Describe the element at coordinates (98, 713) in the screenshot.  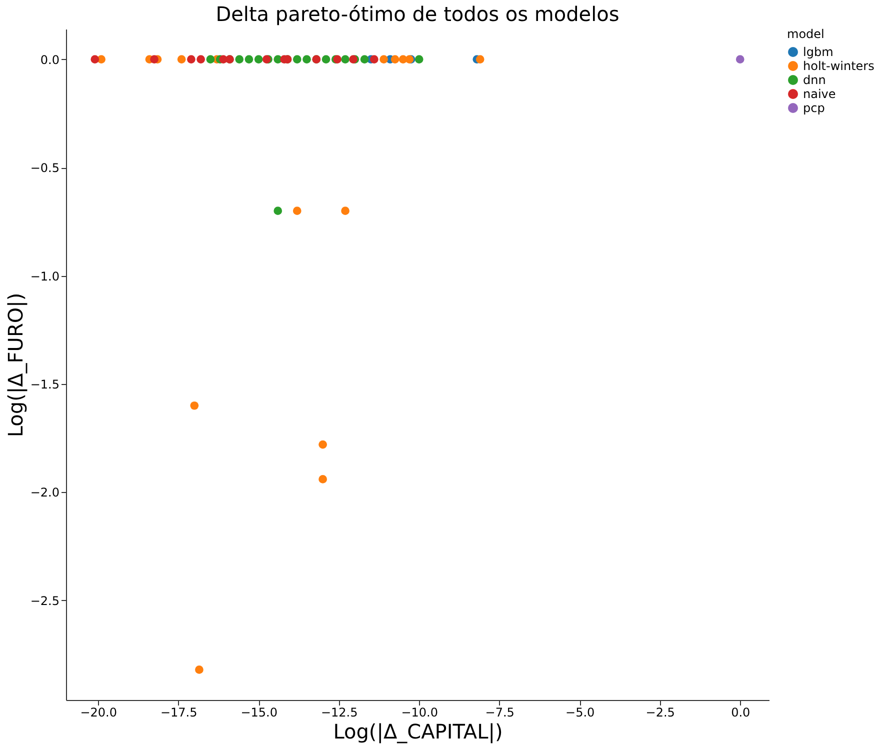
I see `x-tick-label: −20.0` at that location.